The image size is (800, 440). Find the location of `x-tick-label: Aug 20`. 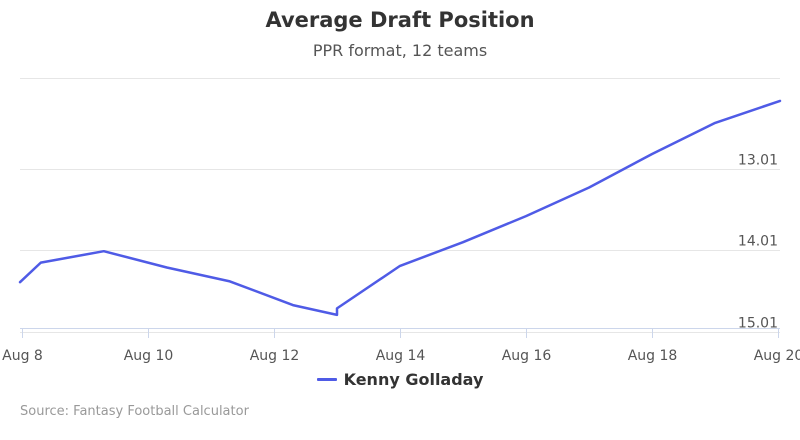

x-tick-label: Aug 20 is located at coordinates (777, 356).